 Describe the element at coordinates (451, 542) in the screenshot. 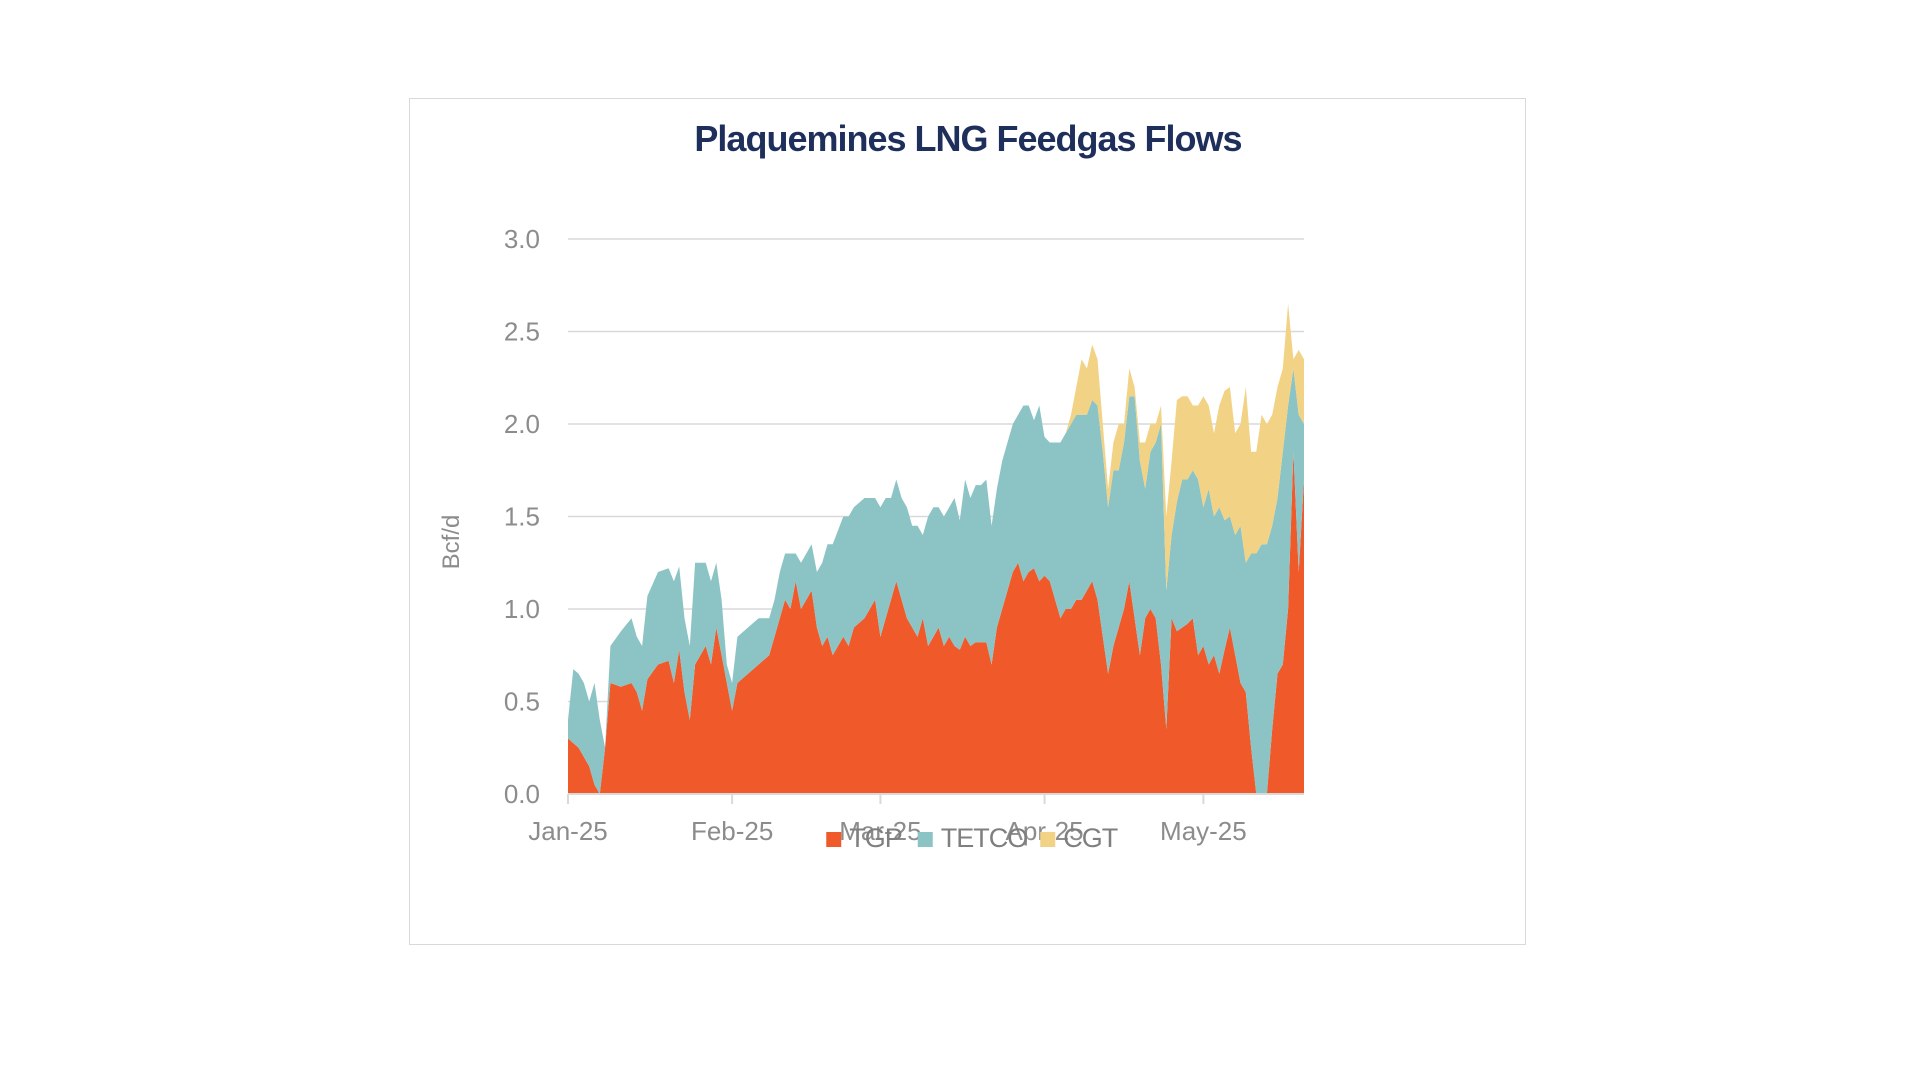

I see `y-axis-title: Bcf/d` at that location.